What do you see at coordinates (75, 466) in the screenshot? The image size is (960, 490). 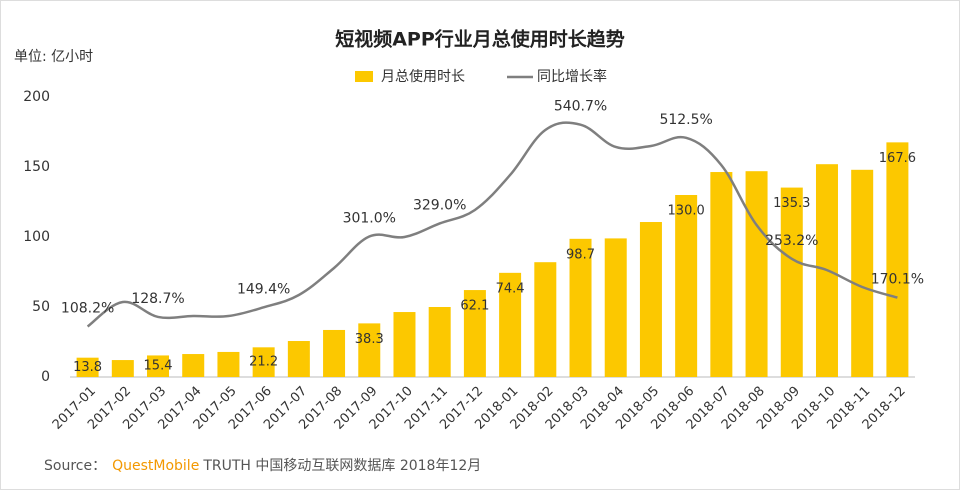 I see `source-prefix-text: Source：` at bounding box center [75, 466].